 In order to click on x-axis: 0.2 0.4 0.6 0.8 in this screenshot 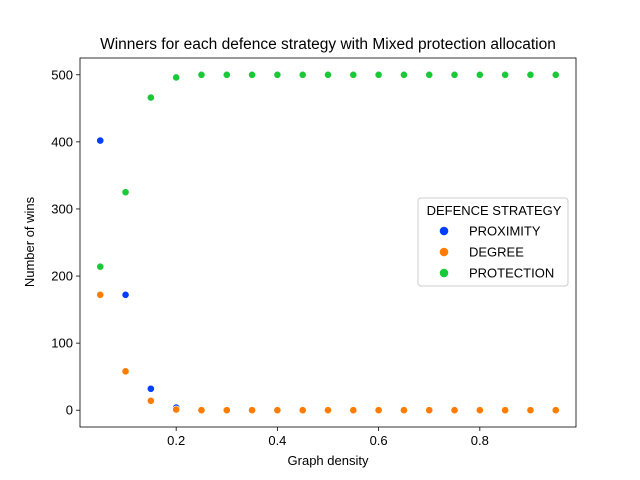, I will do `click(328, 437)`.